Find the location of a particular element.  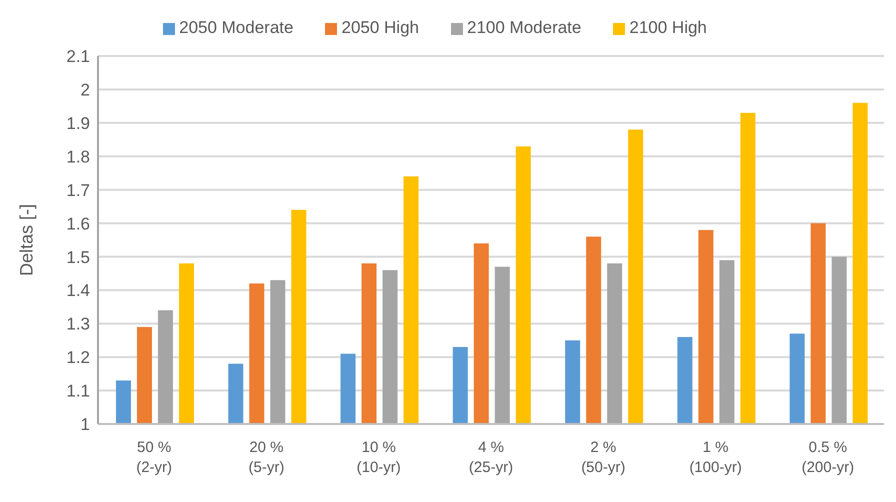

x-tick-label: 0.5 % (200-yr) is located at coordinates (828, 457).